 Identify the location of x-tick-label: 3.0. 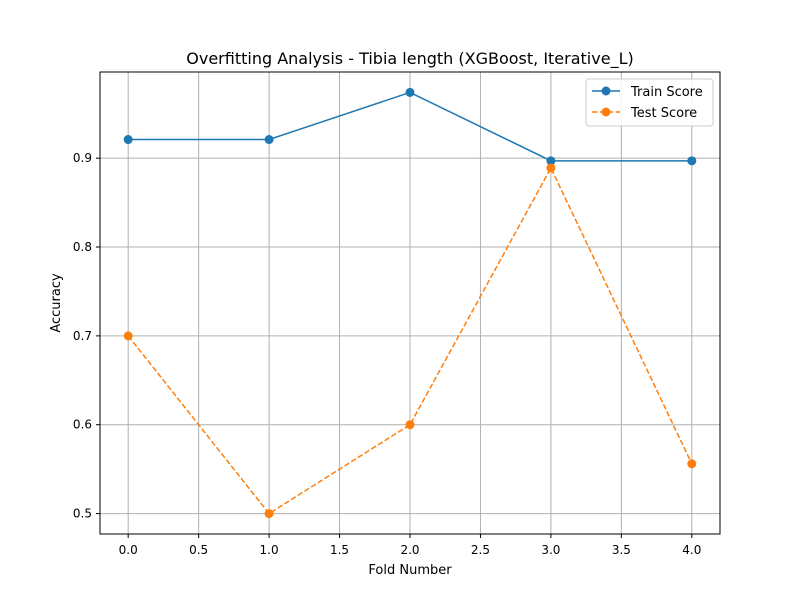
(550, 550).